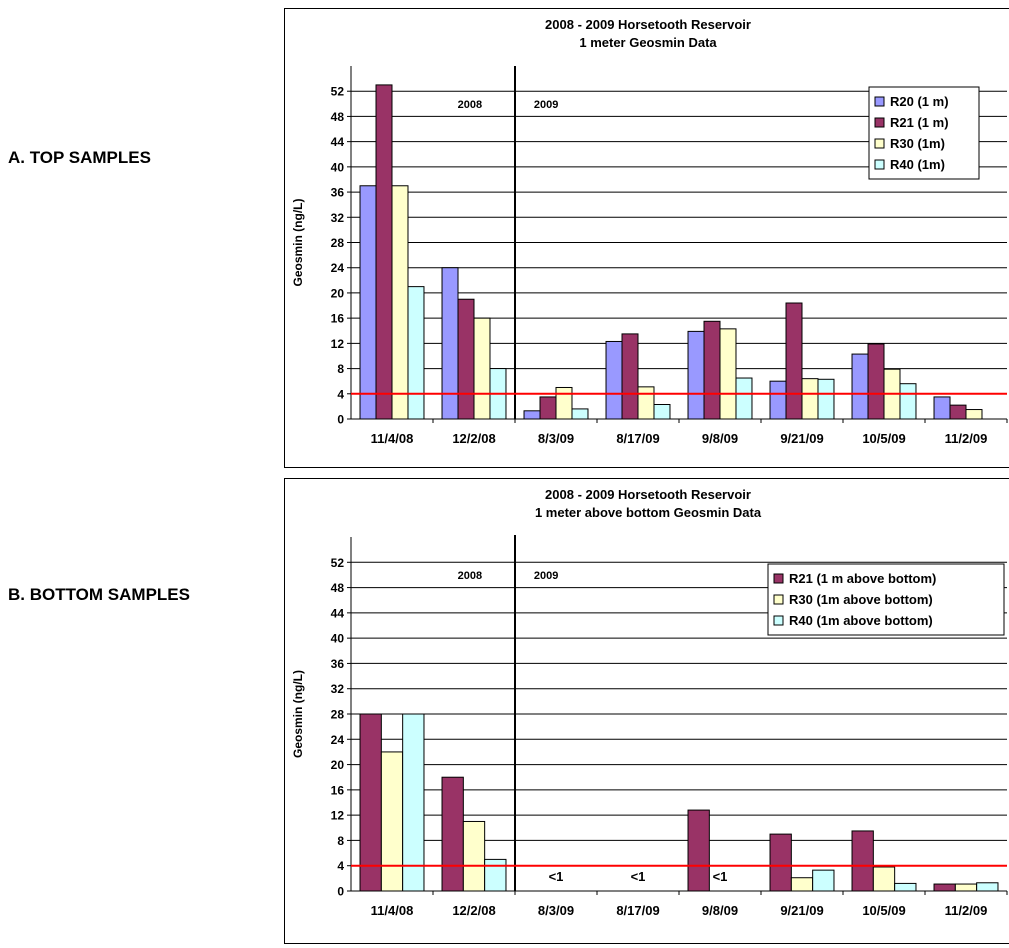 The image size is (1009, 948). Describe the element at coordinates (338, 613) in the screenshot. I see `y-tick-label: 44` at that location.